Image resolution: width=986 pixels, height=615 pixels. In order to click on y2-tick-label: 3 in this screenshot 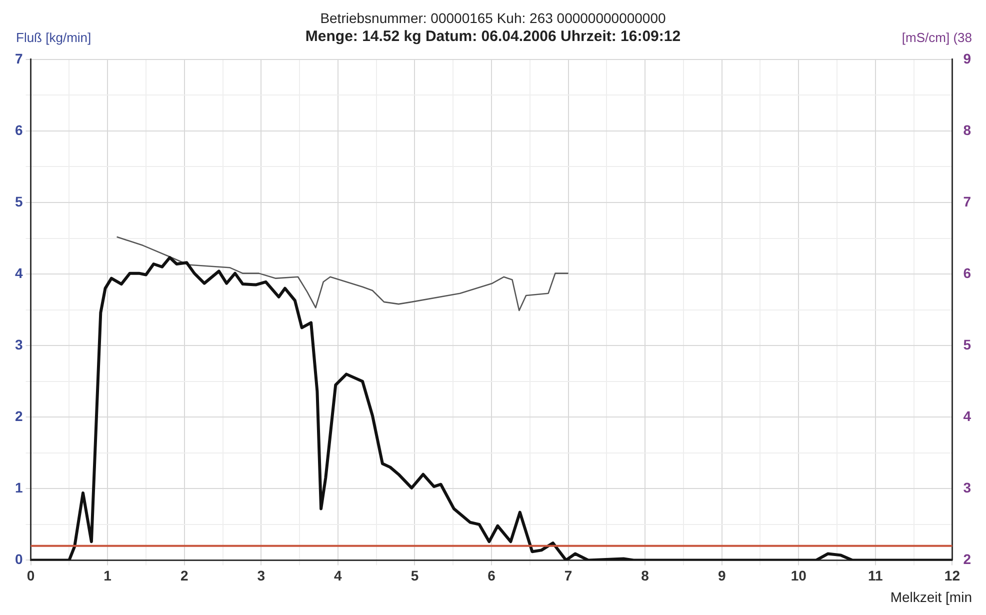, I will do `click(967, 488)`.